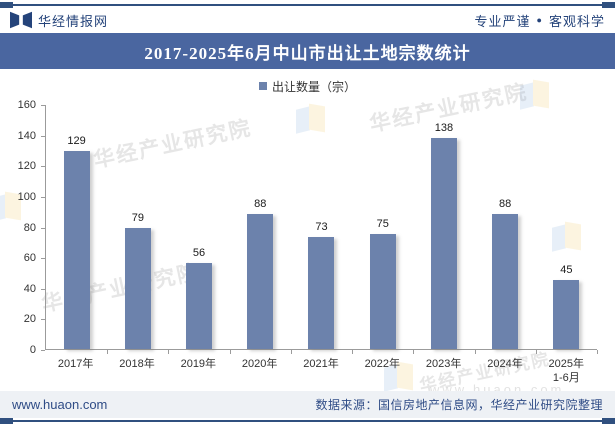  I want to click on bottom-border-rule, so click(307, 421).